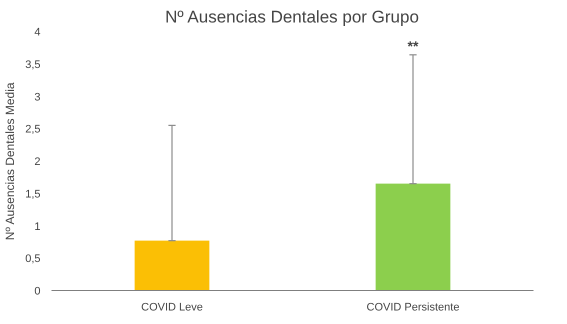 The height and width of the screenshot is (324, 567). I want to click on y-tick-label: 1,5, so click(33, 194).